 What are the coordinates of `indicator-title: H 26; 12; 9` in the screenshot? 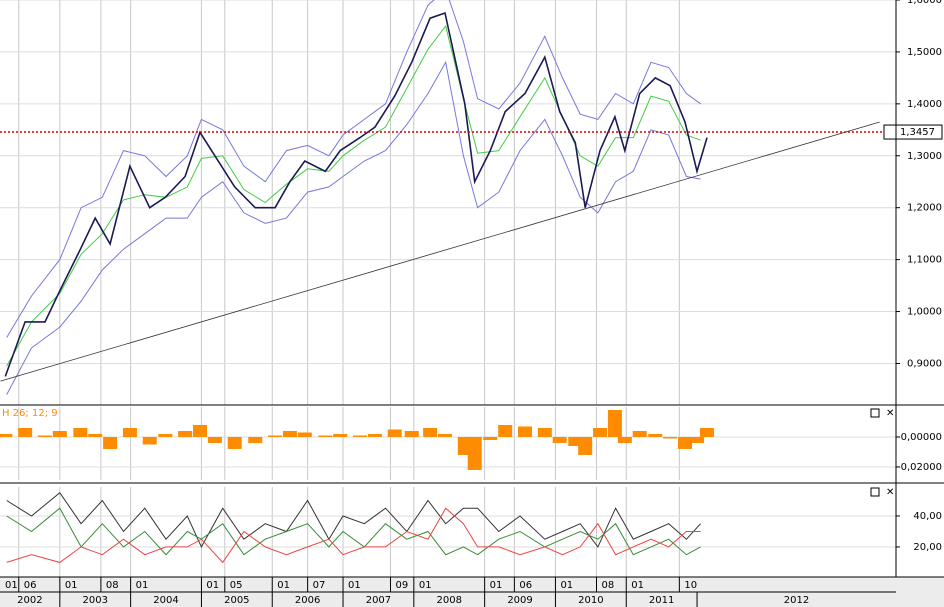 It's located at (30, 413).